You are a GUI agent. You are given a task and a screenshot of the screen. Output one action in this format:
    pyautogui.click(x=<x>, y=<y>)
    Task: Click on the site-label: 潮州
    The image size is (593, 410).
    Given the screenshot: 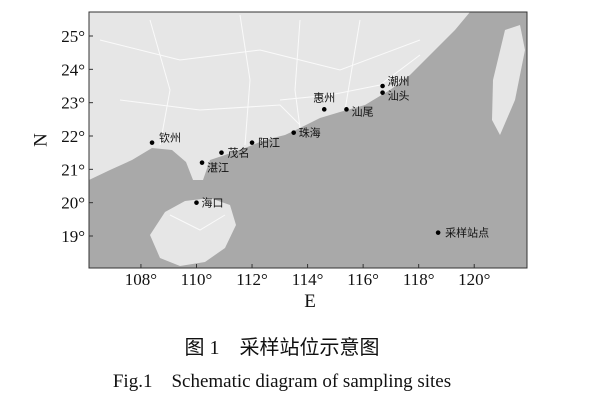 What is the action you would take?
    pyautogui.click(x=399, y=81)
    